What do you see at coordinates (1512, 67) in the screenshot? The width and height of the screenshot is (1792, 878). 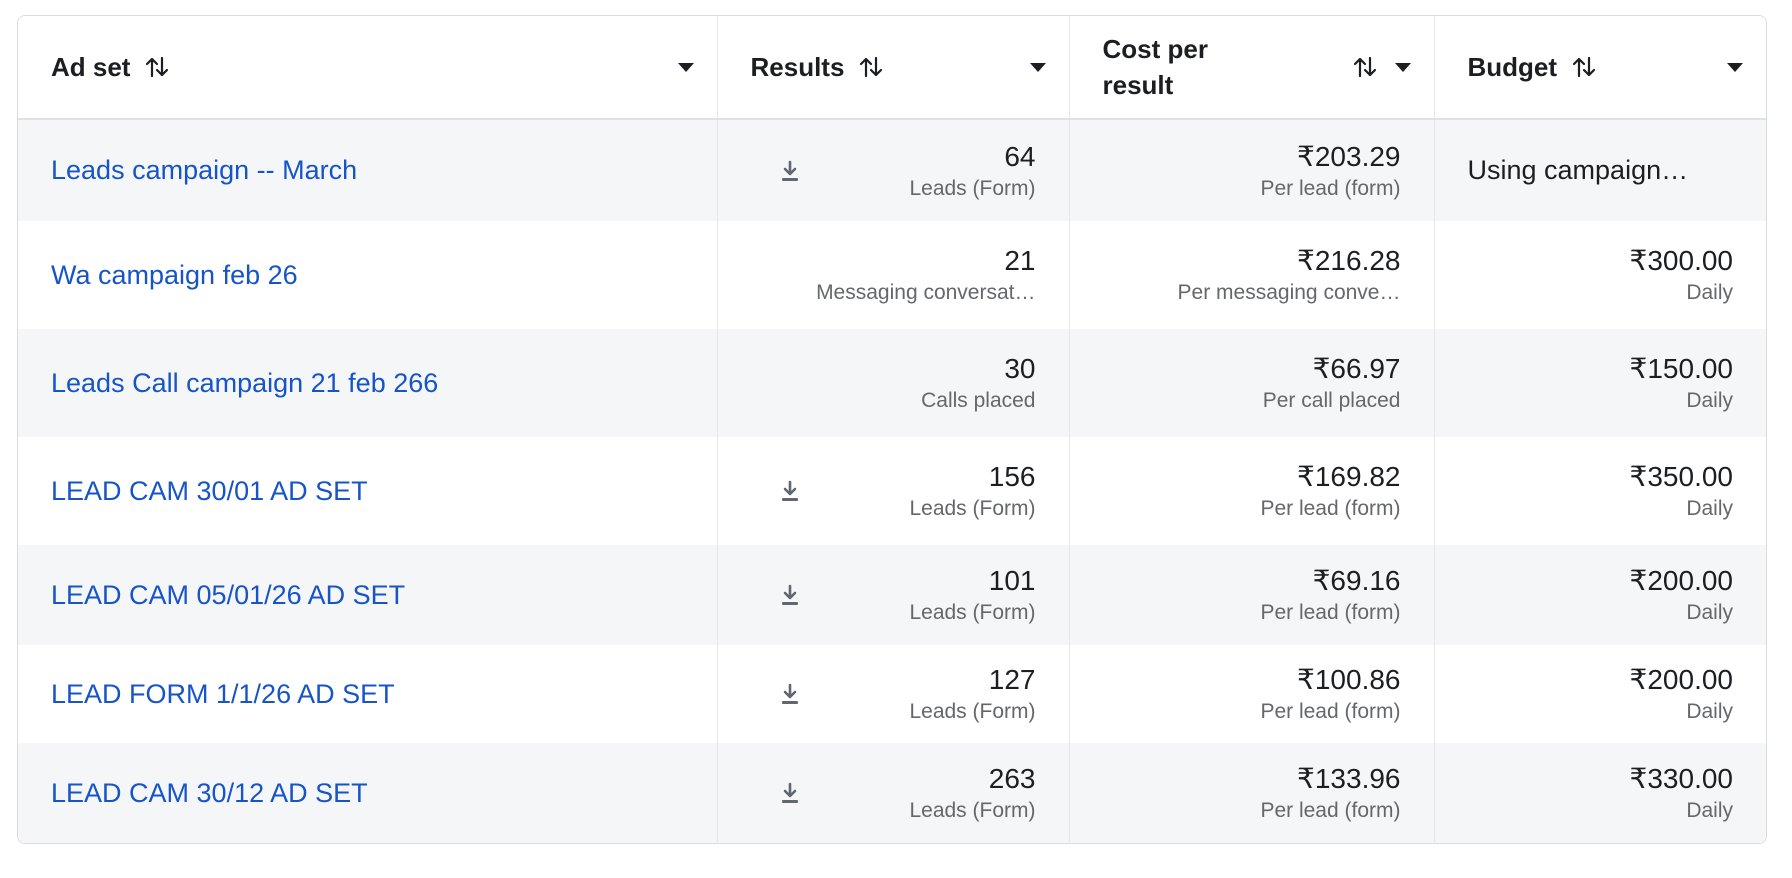 I see `column-title: Budget` at bounding box center [1512, 67].